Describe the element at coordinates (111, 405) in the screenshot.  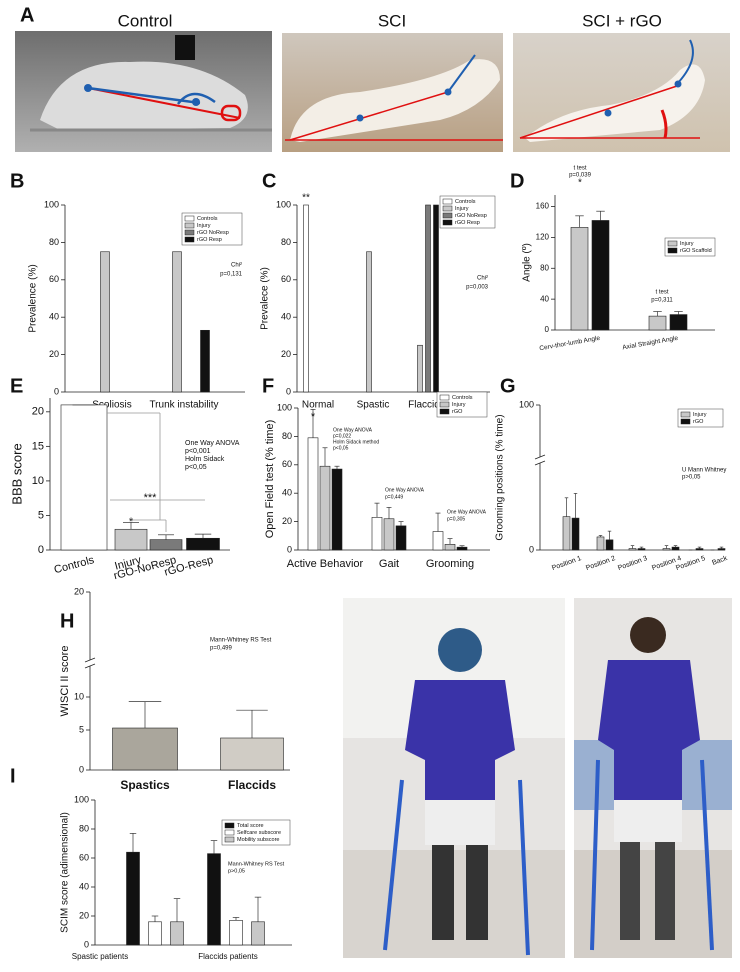
I see `x-tick-label: Scoliosis` at that location.